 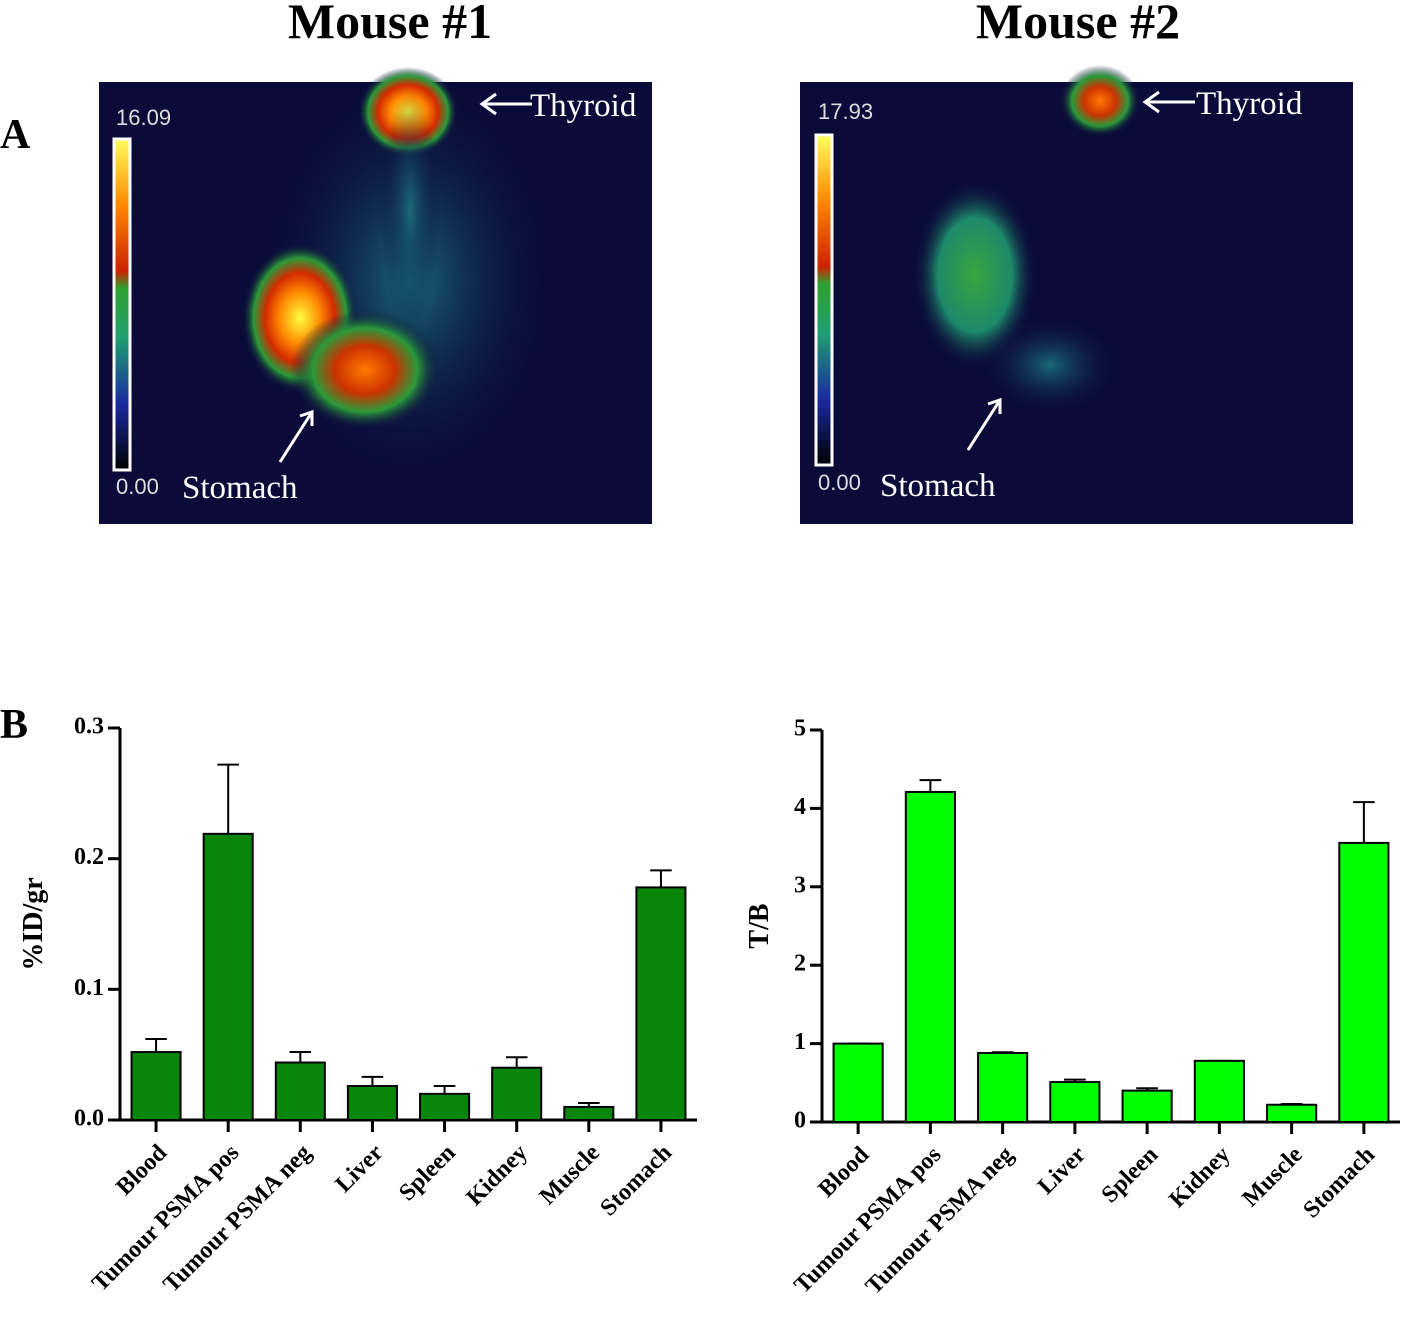 I want to click on y-tick-label: 0.2, so click(x=89, y=857).